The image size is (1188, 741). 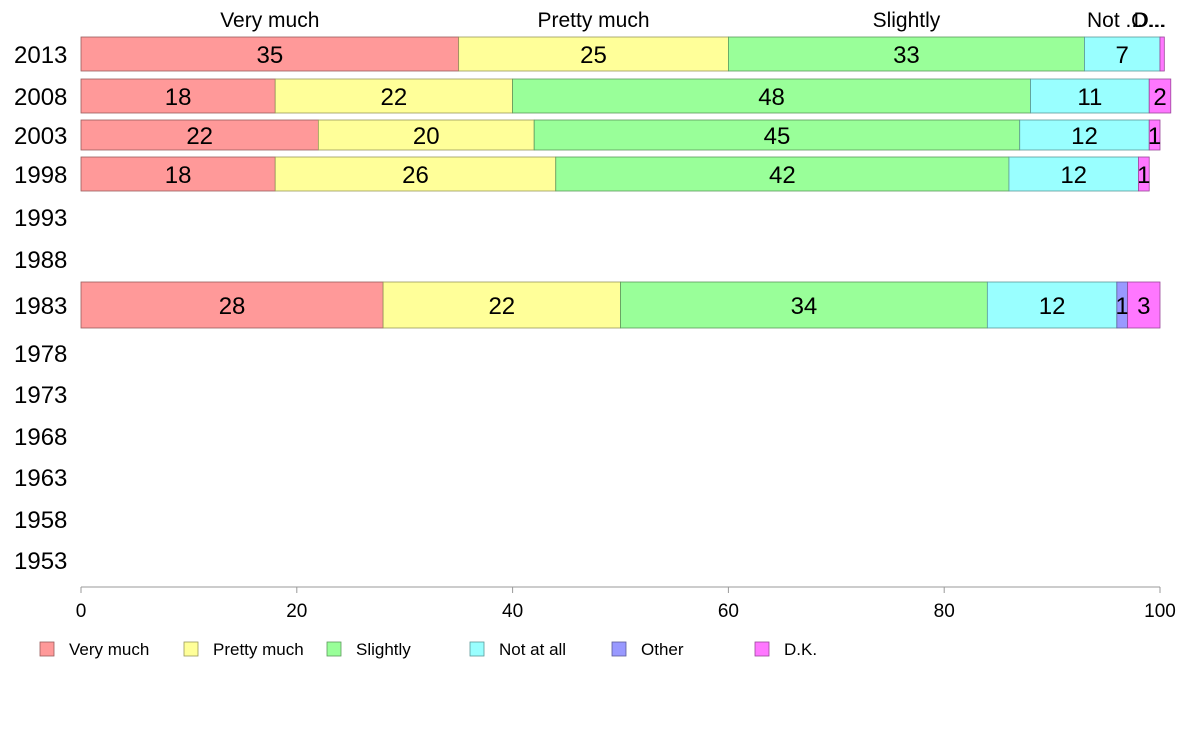 I want to click on bar-2008-pretty-much, so click(x=394, y=96).